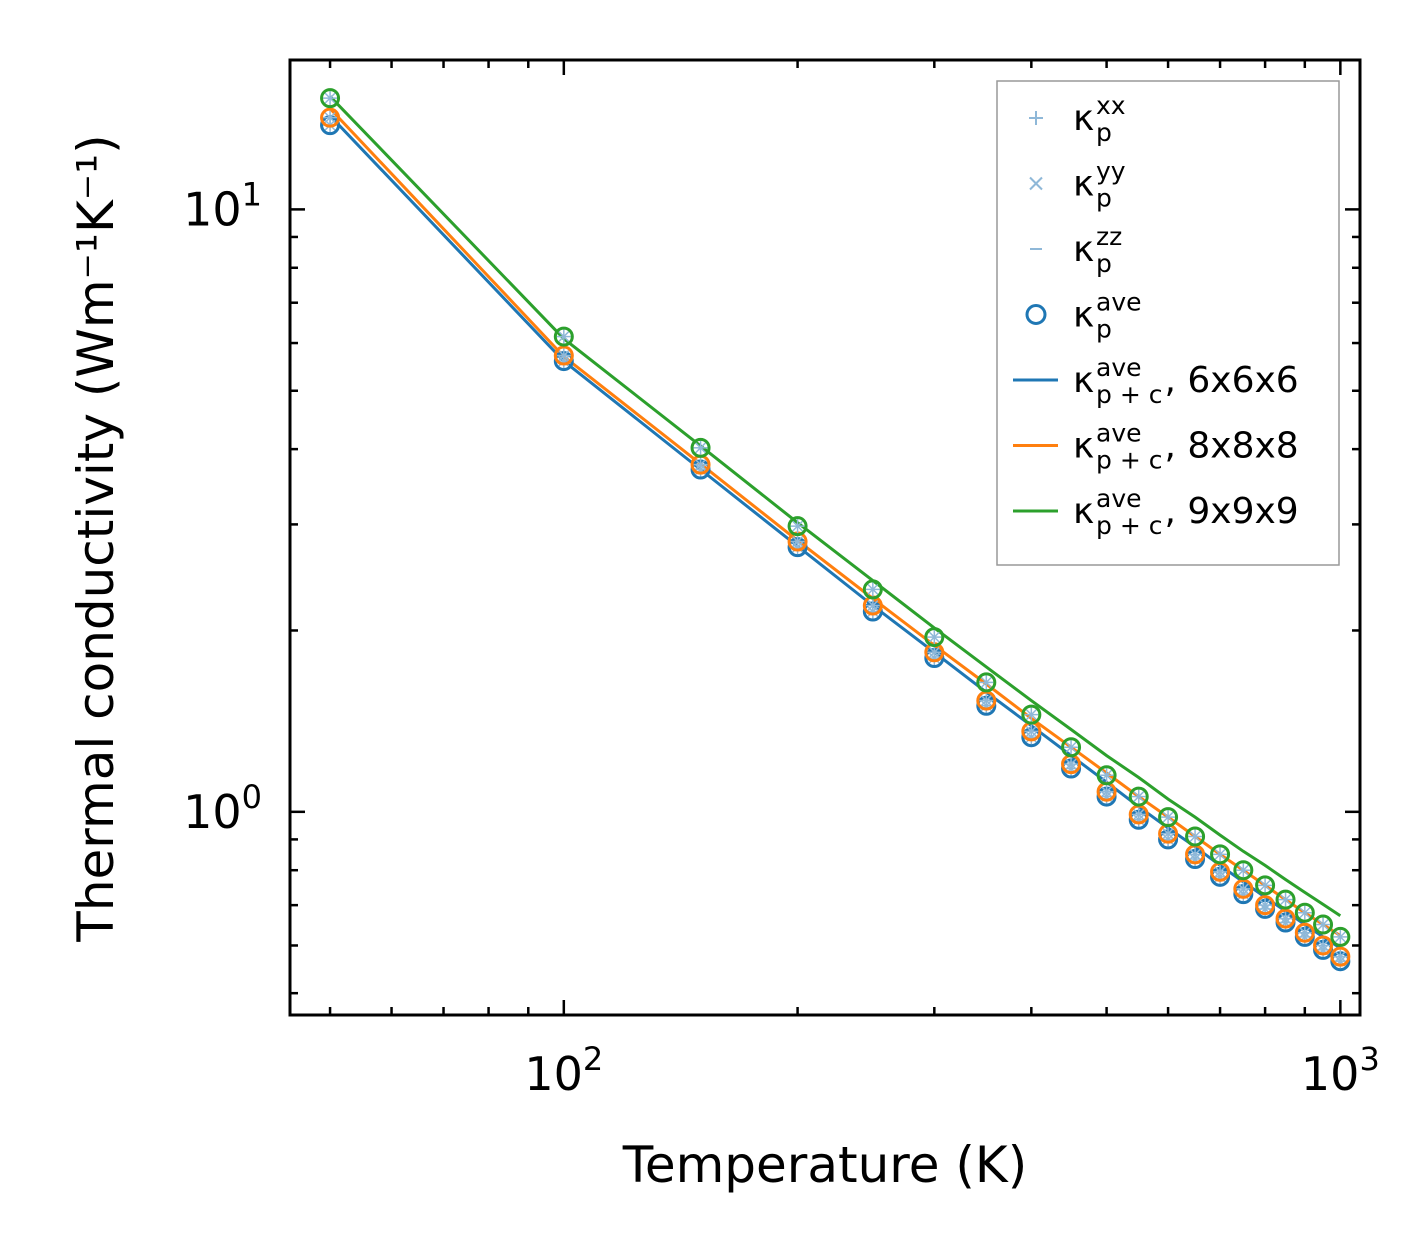 This screenshot has width=1421, height=1254. What do you see at coordinates (1168, 323) in the screenshot?
I see `legend-box` at bounding box center [1168, 323].